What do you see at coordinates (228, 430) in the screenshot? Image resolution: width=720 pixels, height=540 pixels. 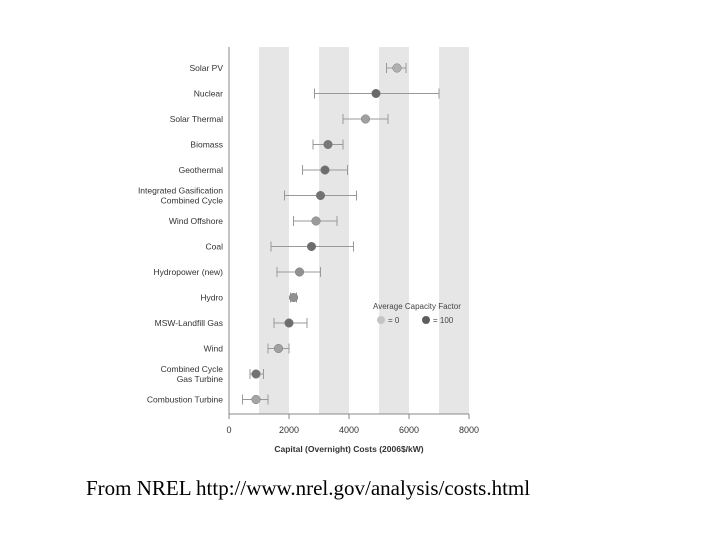 I see `x-tick-label: 0` at bounding box center [228, 430].